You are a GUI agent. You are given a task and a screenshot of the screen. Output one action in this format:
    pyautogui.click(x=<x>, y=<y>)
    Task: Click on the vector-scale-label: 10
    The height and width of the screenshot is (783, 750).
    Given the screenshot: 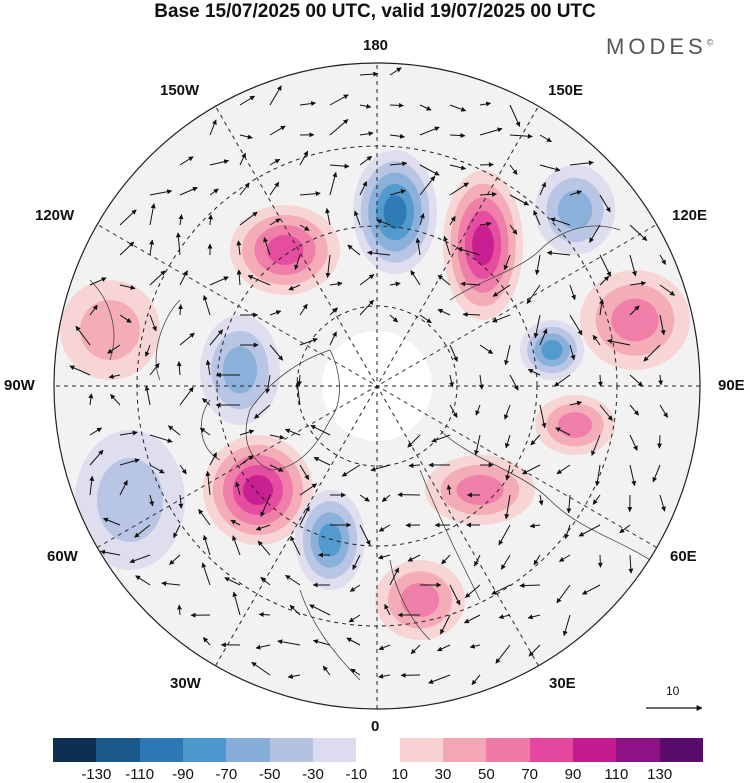 What is the action you would take?
    pyautogui.click(x=673, y=691)
    